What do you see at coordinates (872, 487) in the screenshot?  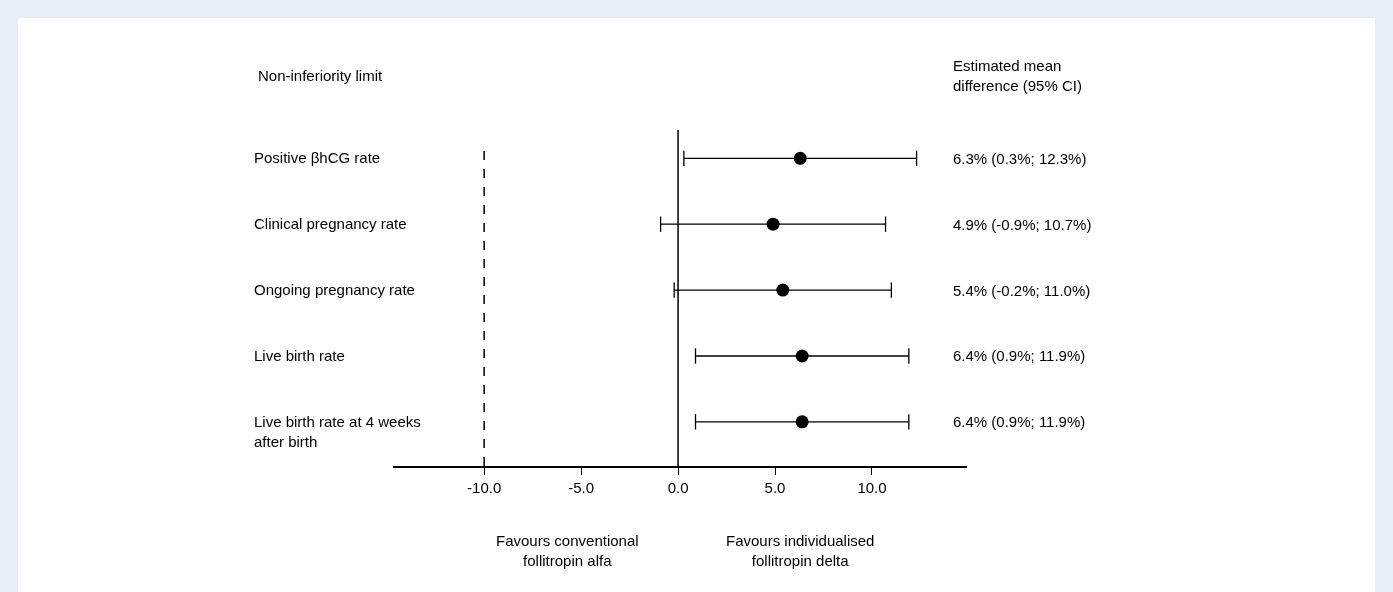 I see `x-tick-label: 10.0` at bounding box center [872, 487].